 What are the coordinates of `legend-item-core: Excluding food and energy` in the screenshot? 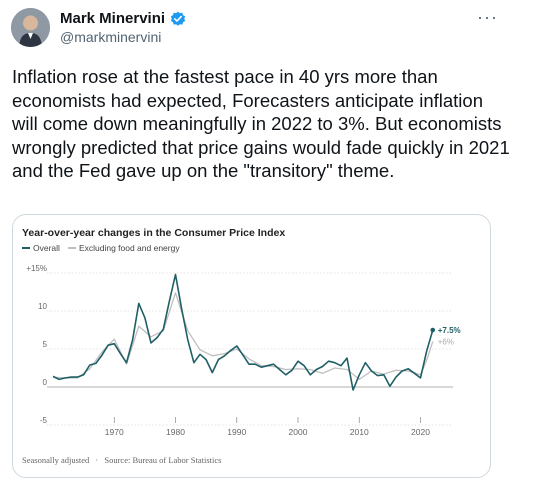 It's located at (123, 248).